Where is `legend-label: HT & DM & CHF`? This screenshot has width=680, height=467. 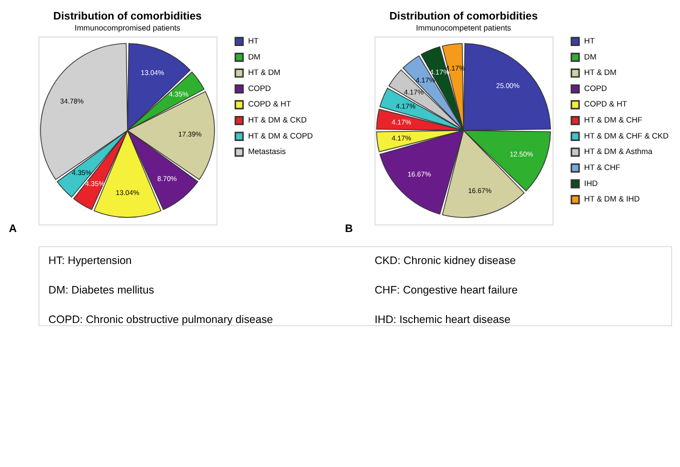
legend-label: HT & DM & CHF is located at coordinates (613, 120).